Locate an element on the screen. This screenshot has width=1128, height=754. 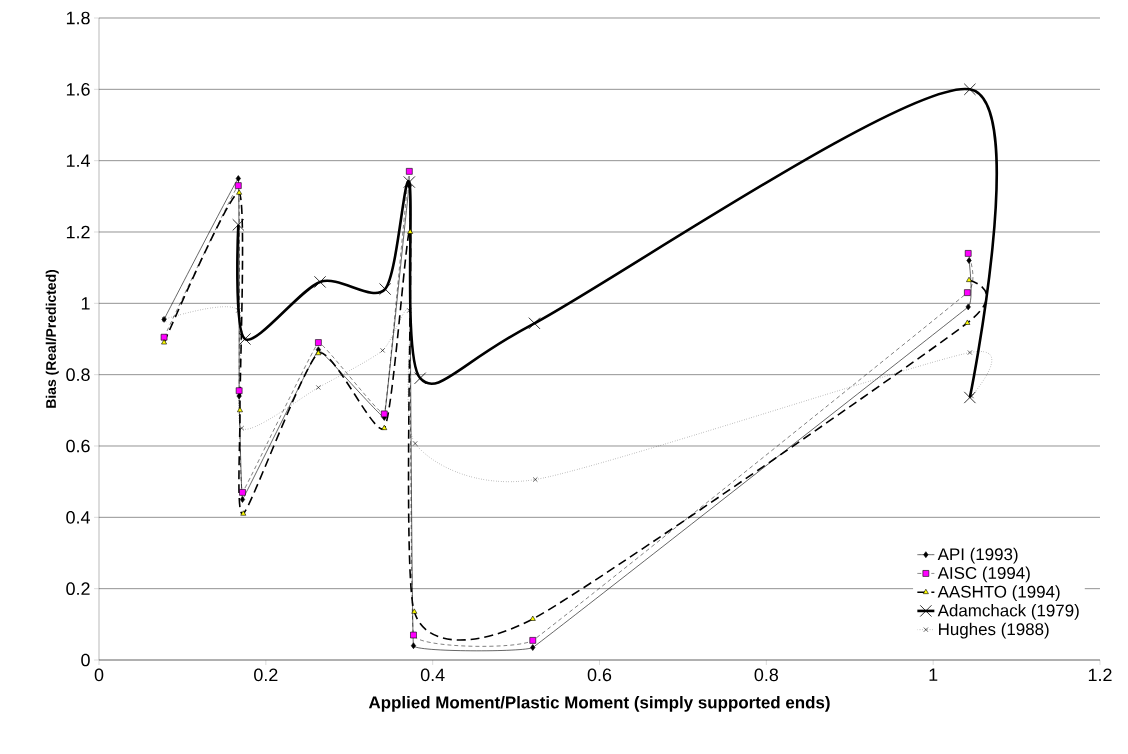
y-tick-label: 1.4 is located at coordinates (78, 160).